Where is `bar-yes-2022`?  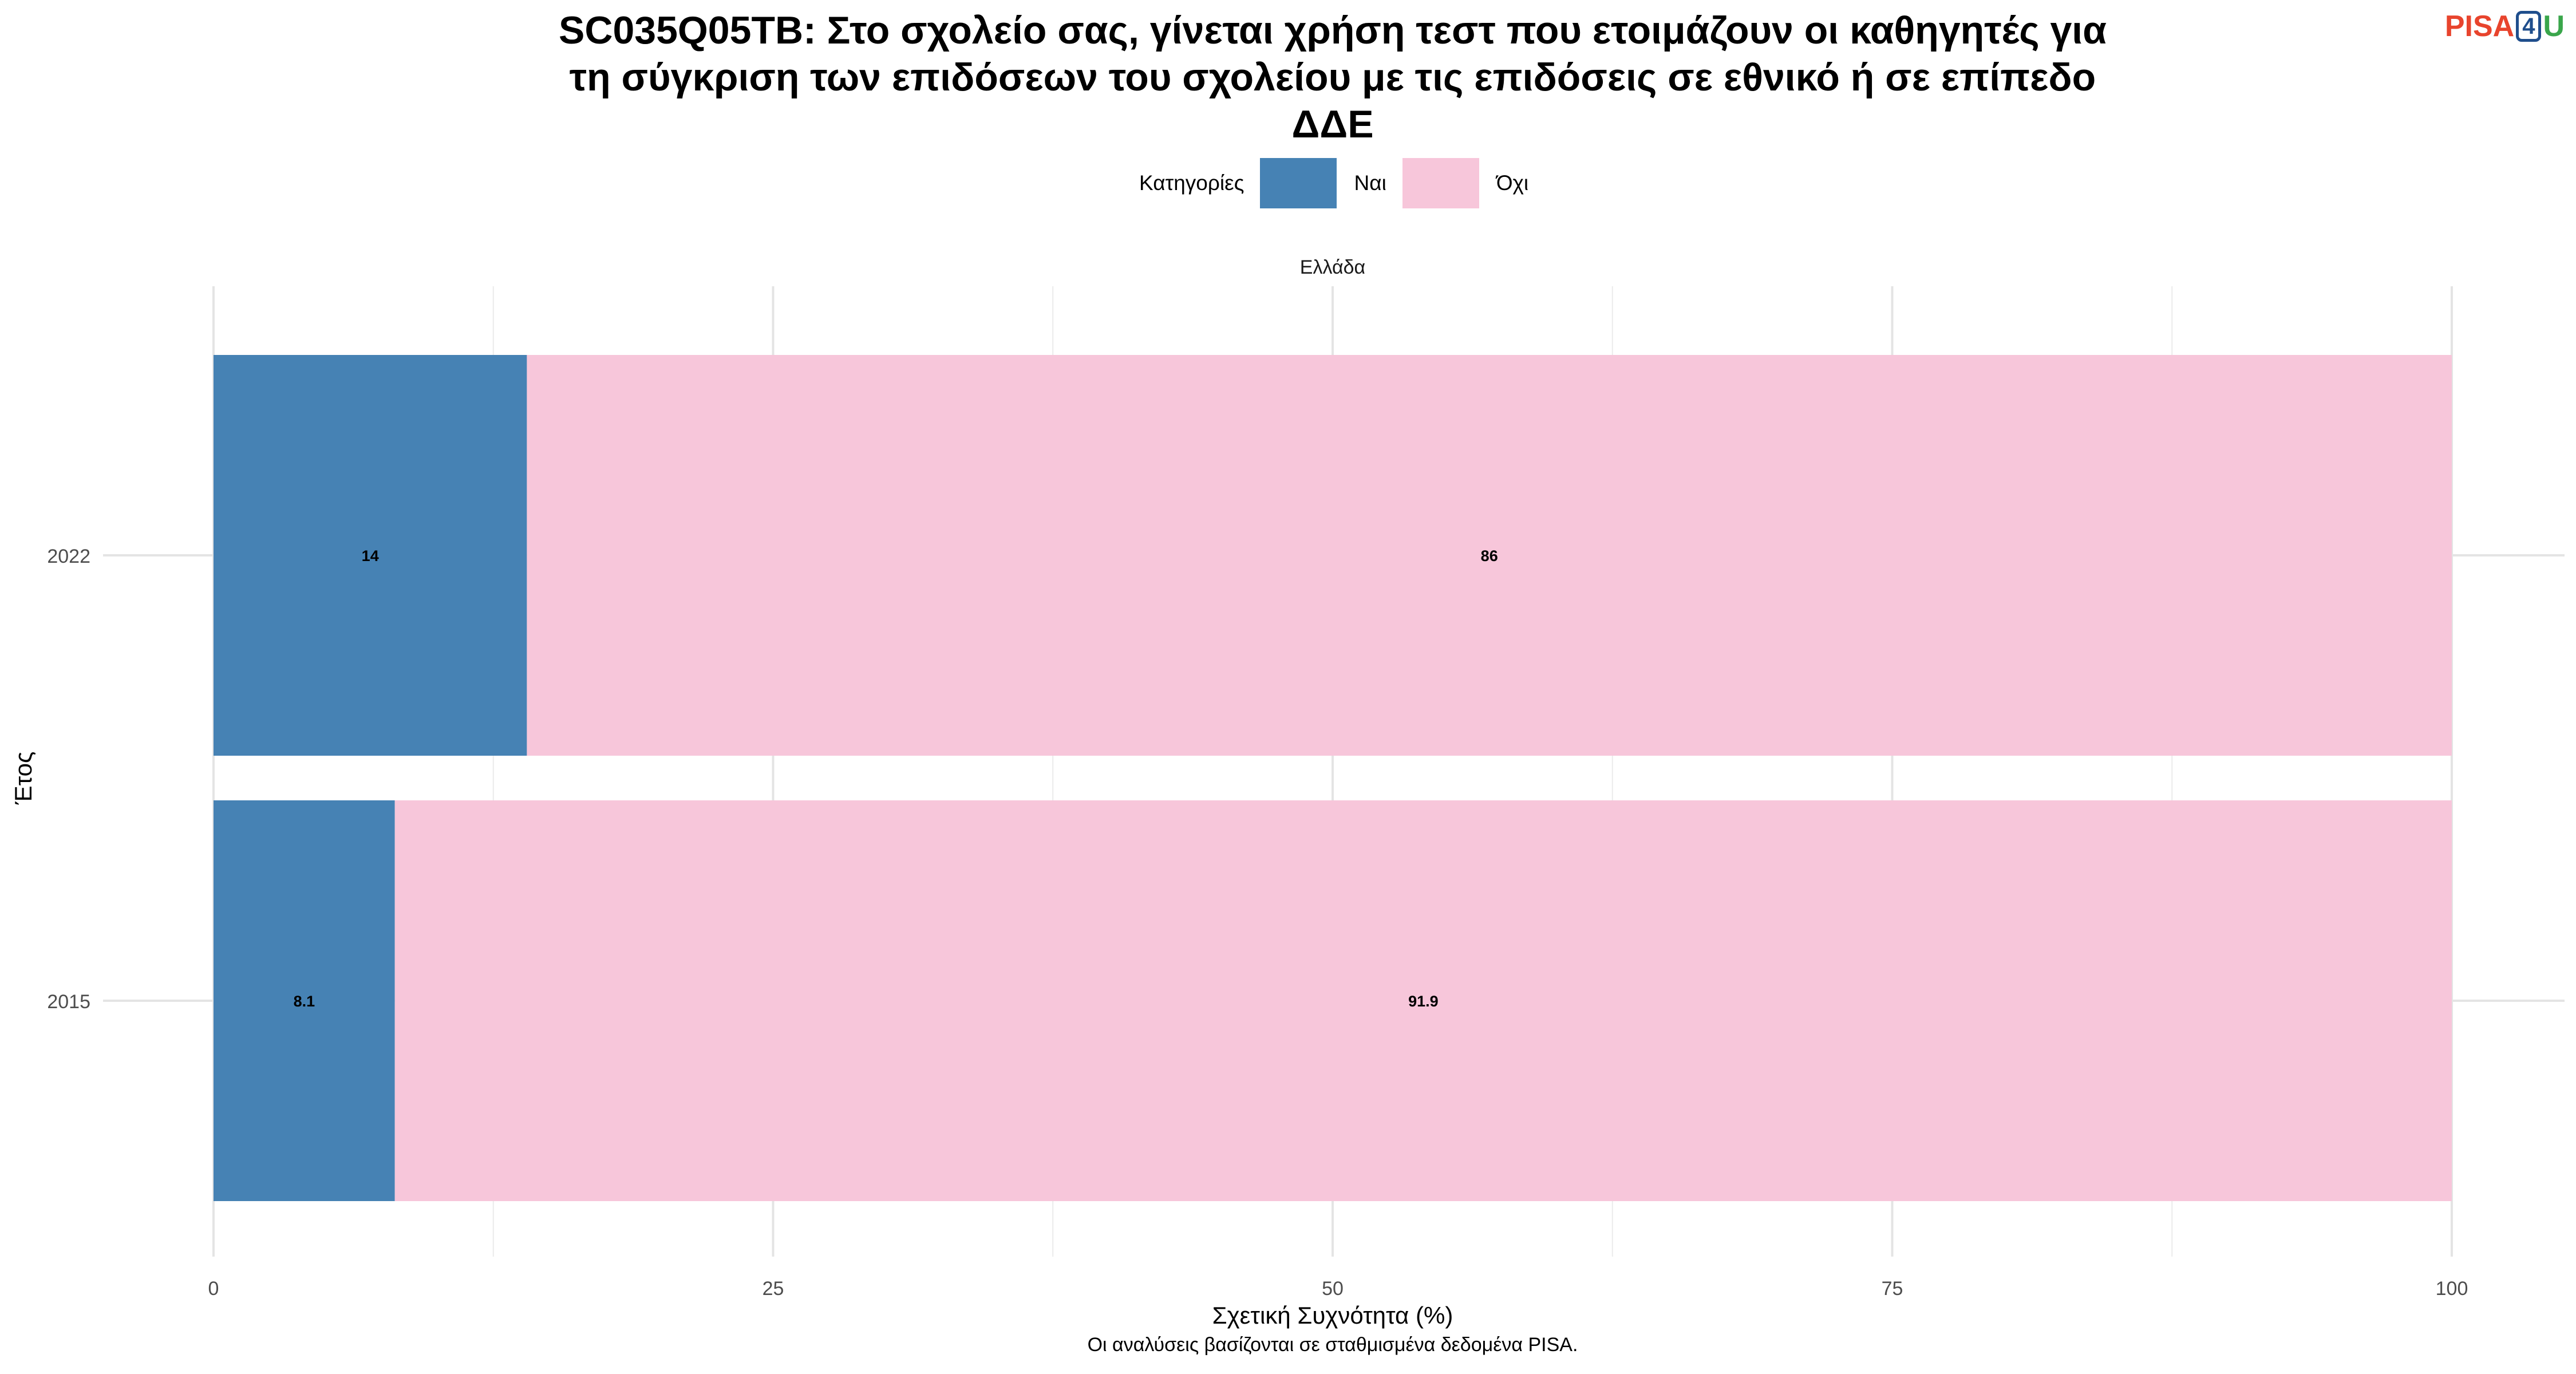 bar-yes-2022 is located at coordinates (370, 556).